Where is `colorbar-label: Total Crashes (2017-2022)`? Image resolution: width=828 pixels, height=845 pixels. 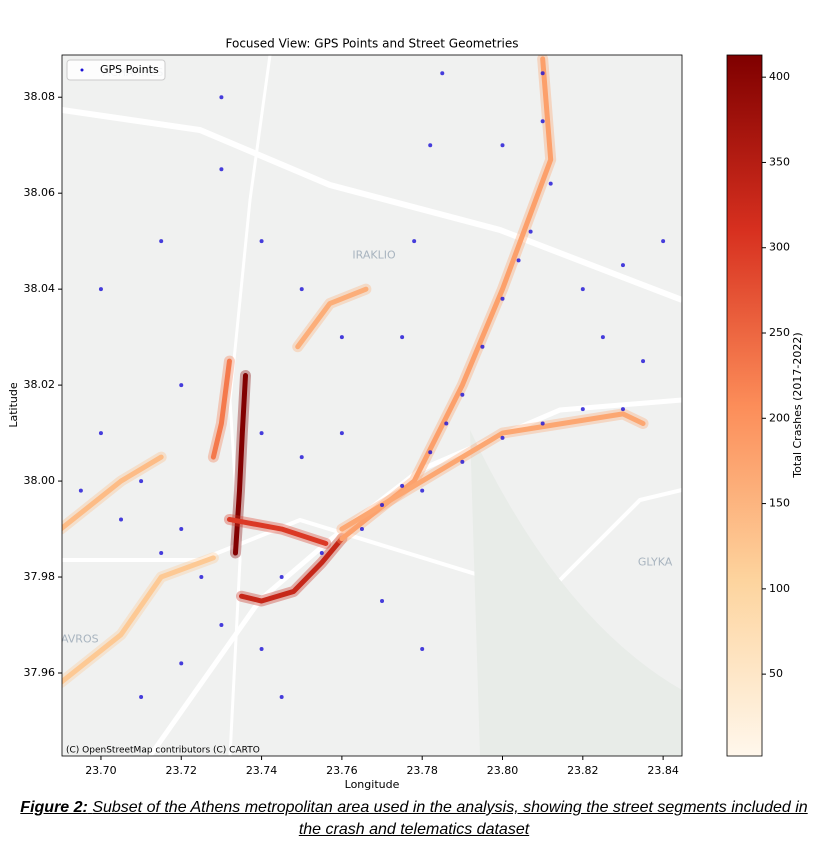 colorbar-label: Total Crashes (2017-2022) is located at coordinates (797, 405).